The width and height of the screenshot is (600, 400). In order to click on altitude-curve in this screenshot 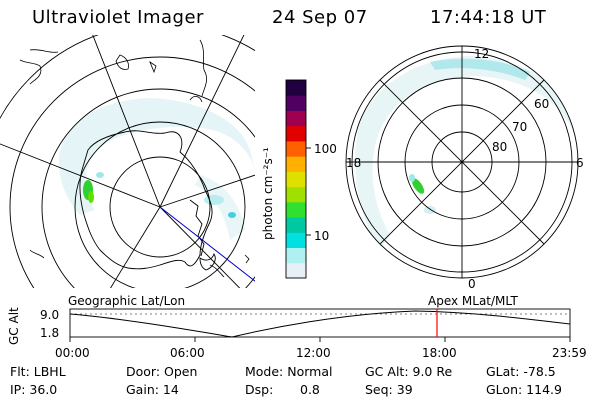, I will do `click(320, 324)`.